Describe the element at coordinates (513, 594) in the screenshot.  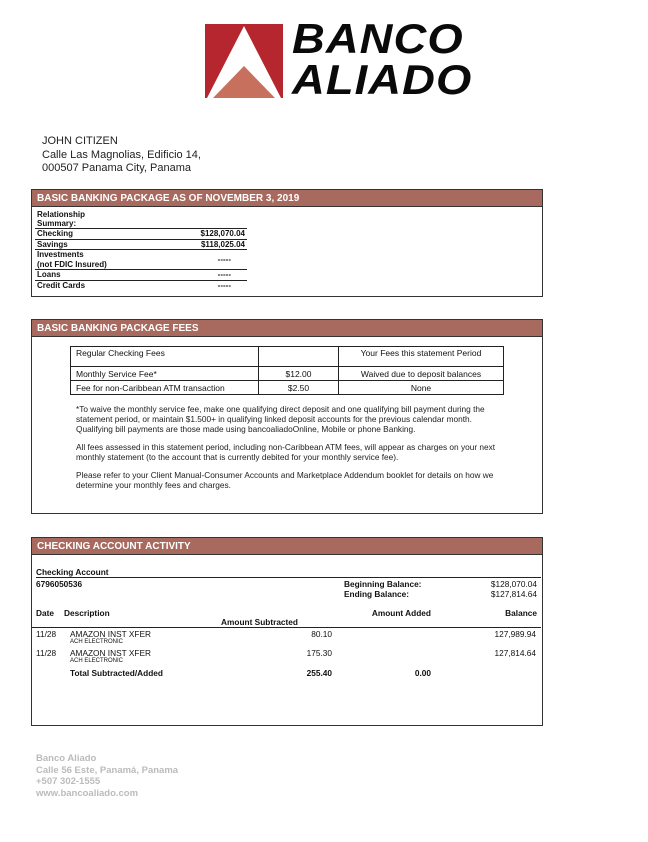
I see `ending-balance: $127,814.64` at that location.